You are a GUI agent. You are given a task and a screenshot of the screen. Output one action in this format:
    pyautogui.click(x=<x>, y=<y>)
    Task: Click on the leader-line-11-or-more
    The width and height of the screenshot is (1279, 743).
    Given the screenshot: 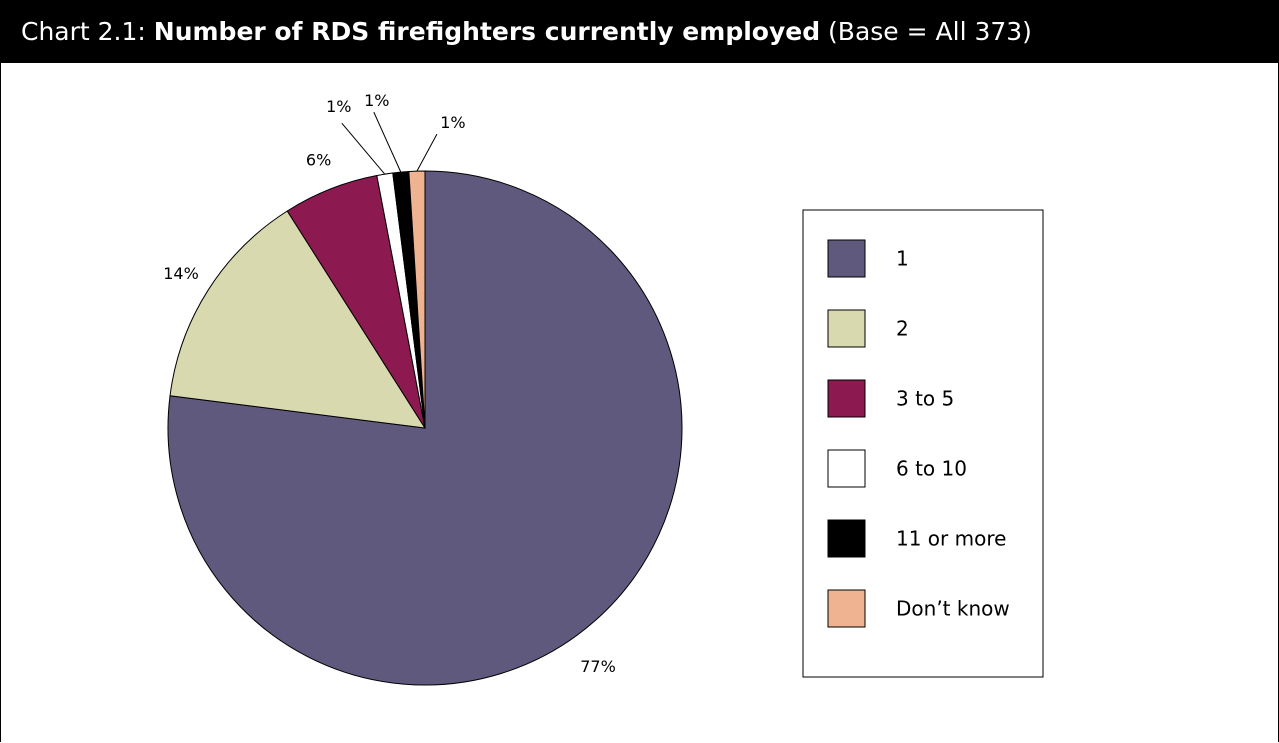 What is the action you would take?
    pyautogui.click(x=387, y=142)
    